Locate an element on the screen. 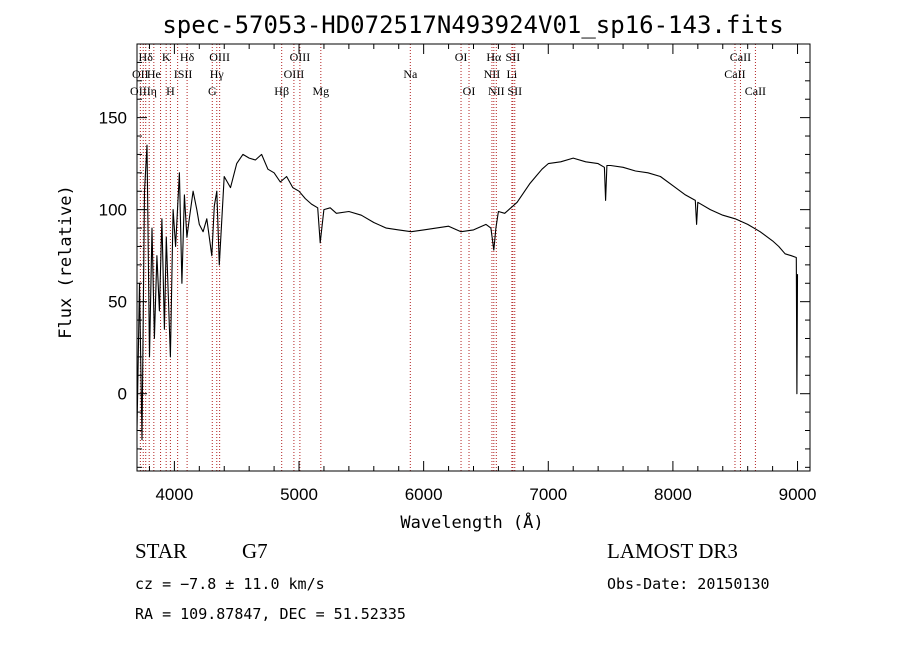 The image size is (900, 654). line-label-7: SII is located at coordinates (513, 57).